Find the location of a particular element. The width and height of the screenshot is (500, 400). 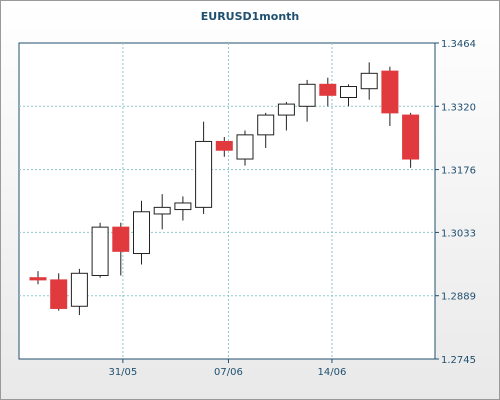

x-tick-label: 31/05 is located at coordinates (122, 372).